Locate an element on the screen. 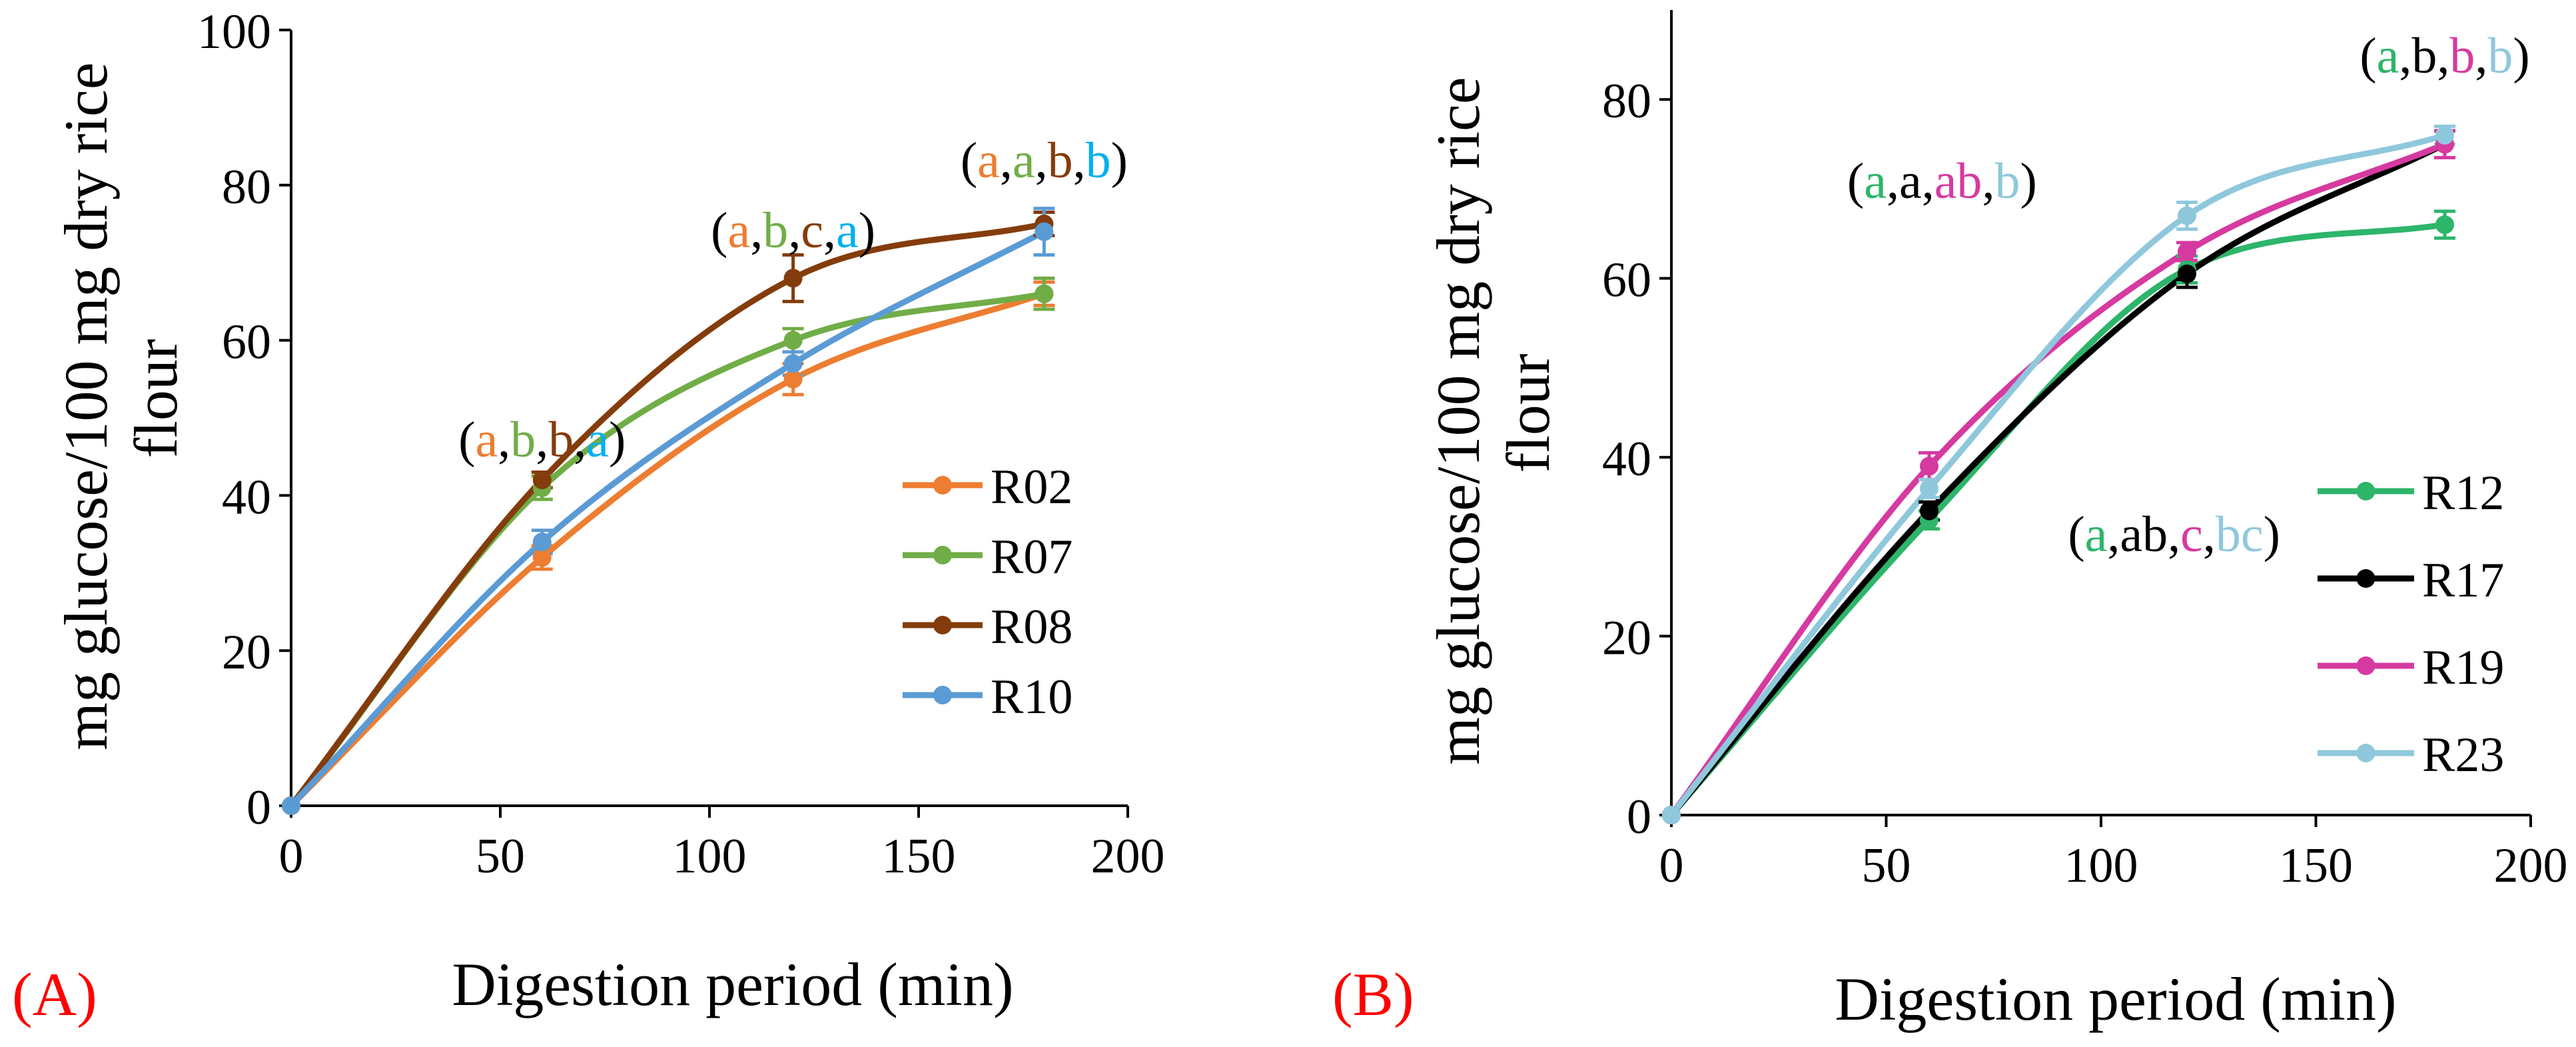 This screenshot has height=1047, width=2576. panel-a-significance-letter: c is located at coordinates (812, 231).